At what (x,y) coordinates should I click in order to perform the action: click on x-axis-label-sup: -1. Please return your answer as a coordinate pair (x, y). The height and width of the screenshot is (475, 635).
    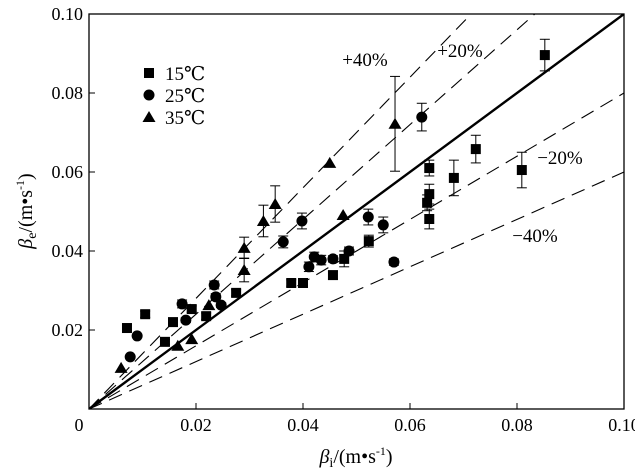
    Looking at the image, I should click on (381, 451).